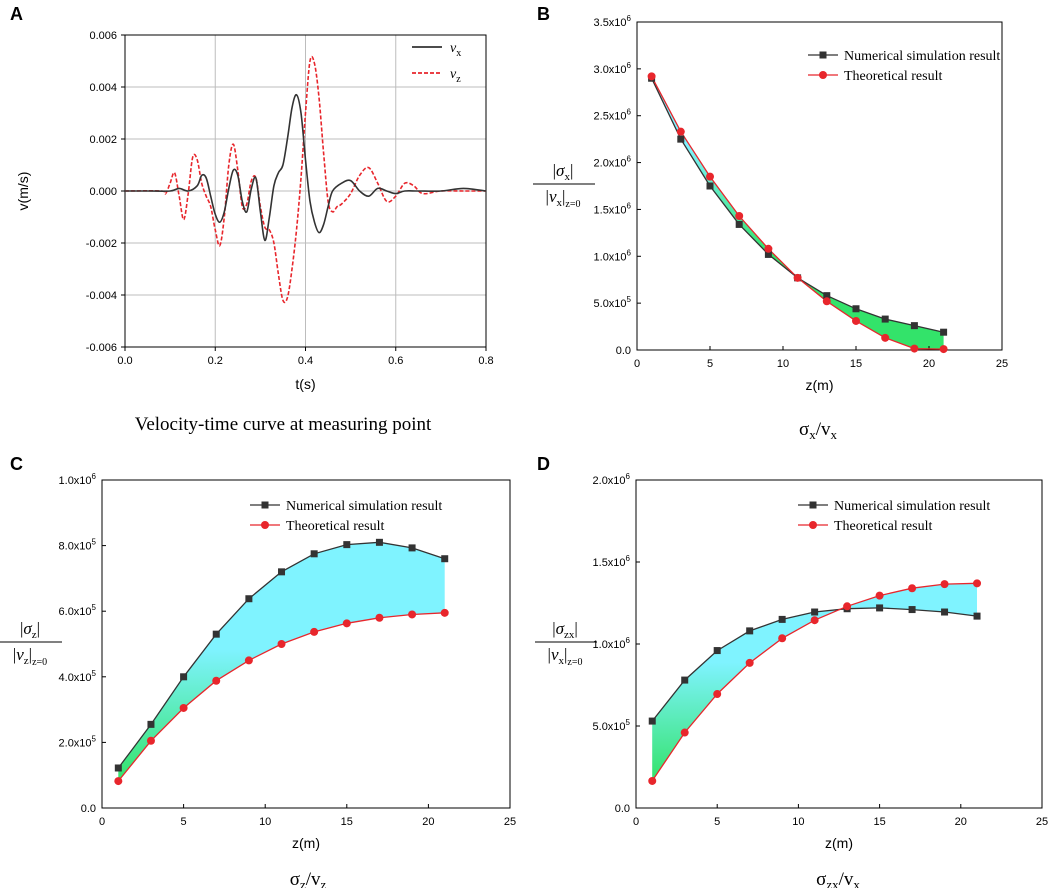  I want to click on tick-mantissa: 6.0x10, so click(75, 612).